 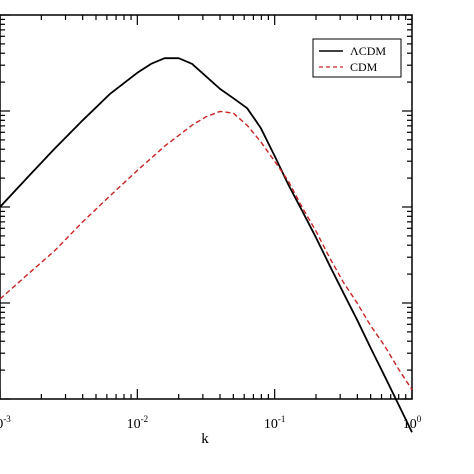 I want to click on x-tick-label-exponent: -3, so click(x=7, y=419).